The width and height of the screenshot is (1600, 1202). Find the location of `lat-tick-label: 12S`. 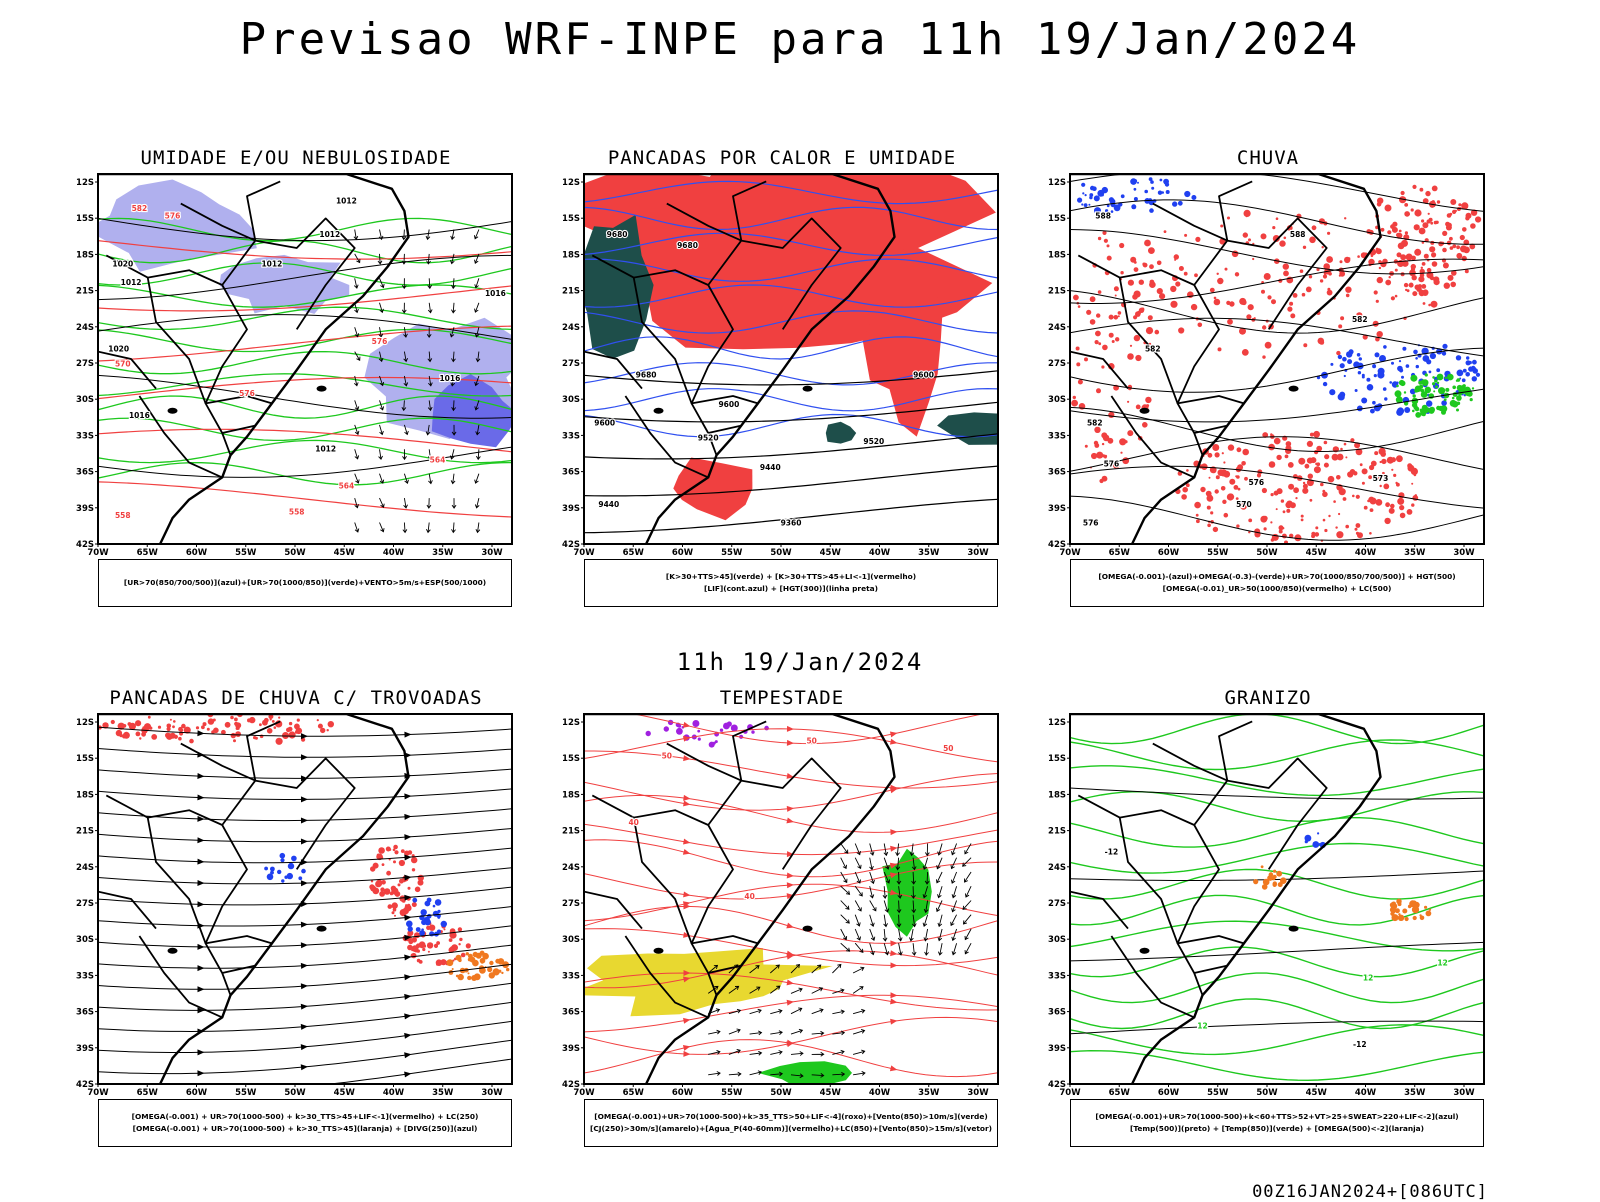

lat-tick-label: 12S is located at coordinates (85, 723).